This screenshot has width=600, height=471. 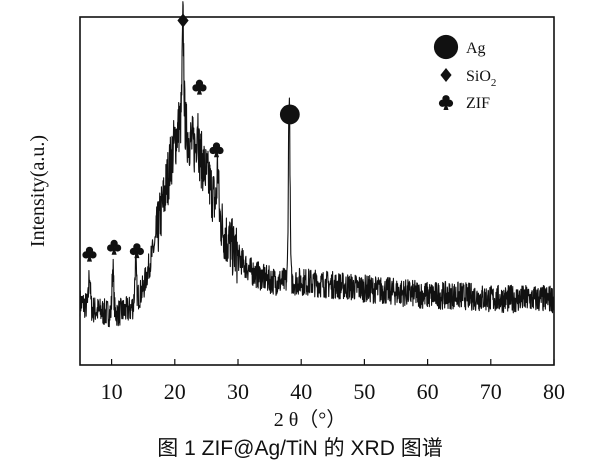 What do you see at coordinates (446, 47) in the screenshot?
I see `legend-circle-icon` at bounding box center [446, 47].